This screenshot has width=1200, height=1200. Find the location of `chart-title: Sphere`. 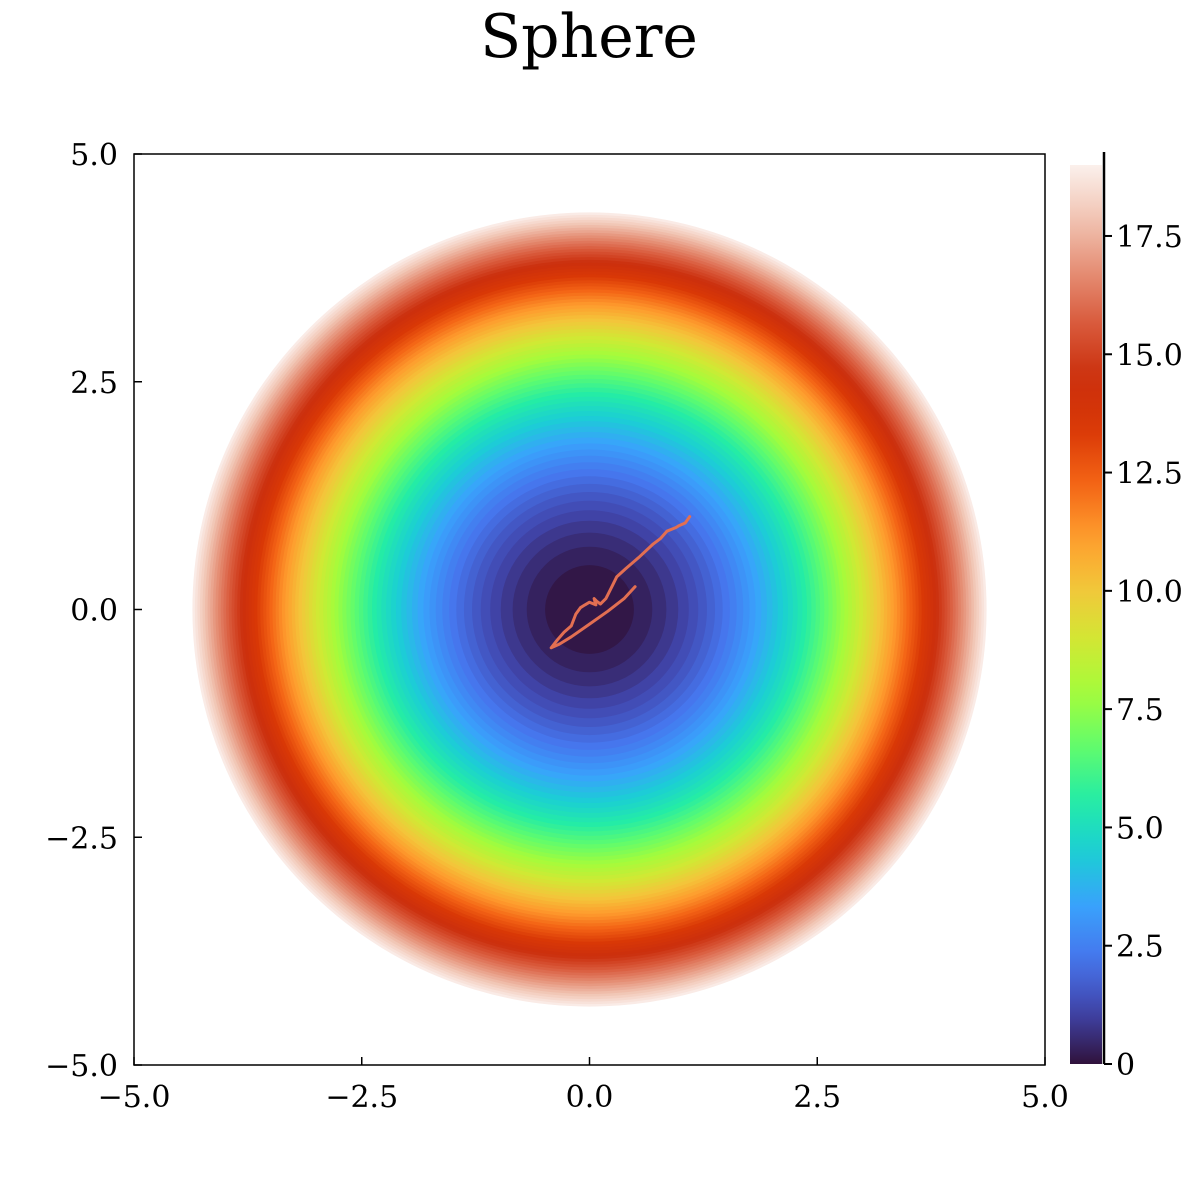

chart-title: Sphere is located at coordinates (589, 37).